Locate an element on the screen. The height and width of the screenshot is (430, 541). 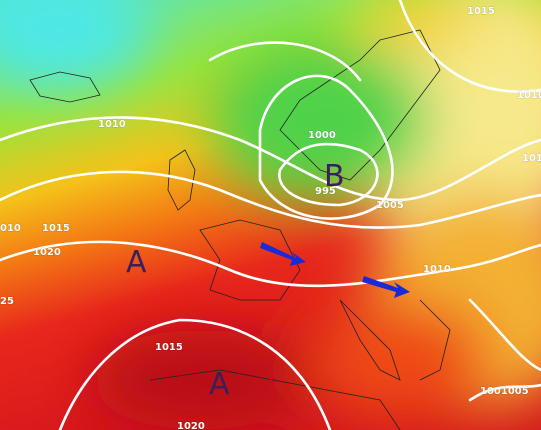
isobar-label: 1001005 is located at coordinates (504, 391).